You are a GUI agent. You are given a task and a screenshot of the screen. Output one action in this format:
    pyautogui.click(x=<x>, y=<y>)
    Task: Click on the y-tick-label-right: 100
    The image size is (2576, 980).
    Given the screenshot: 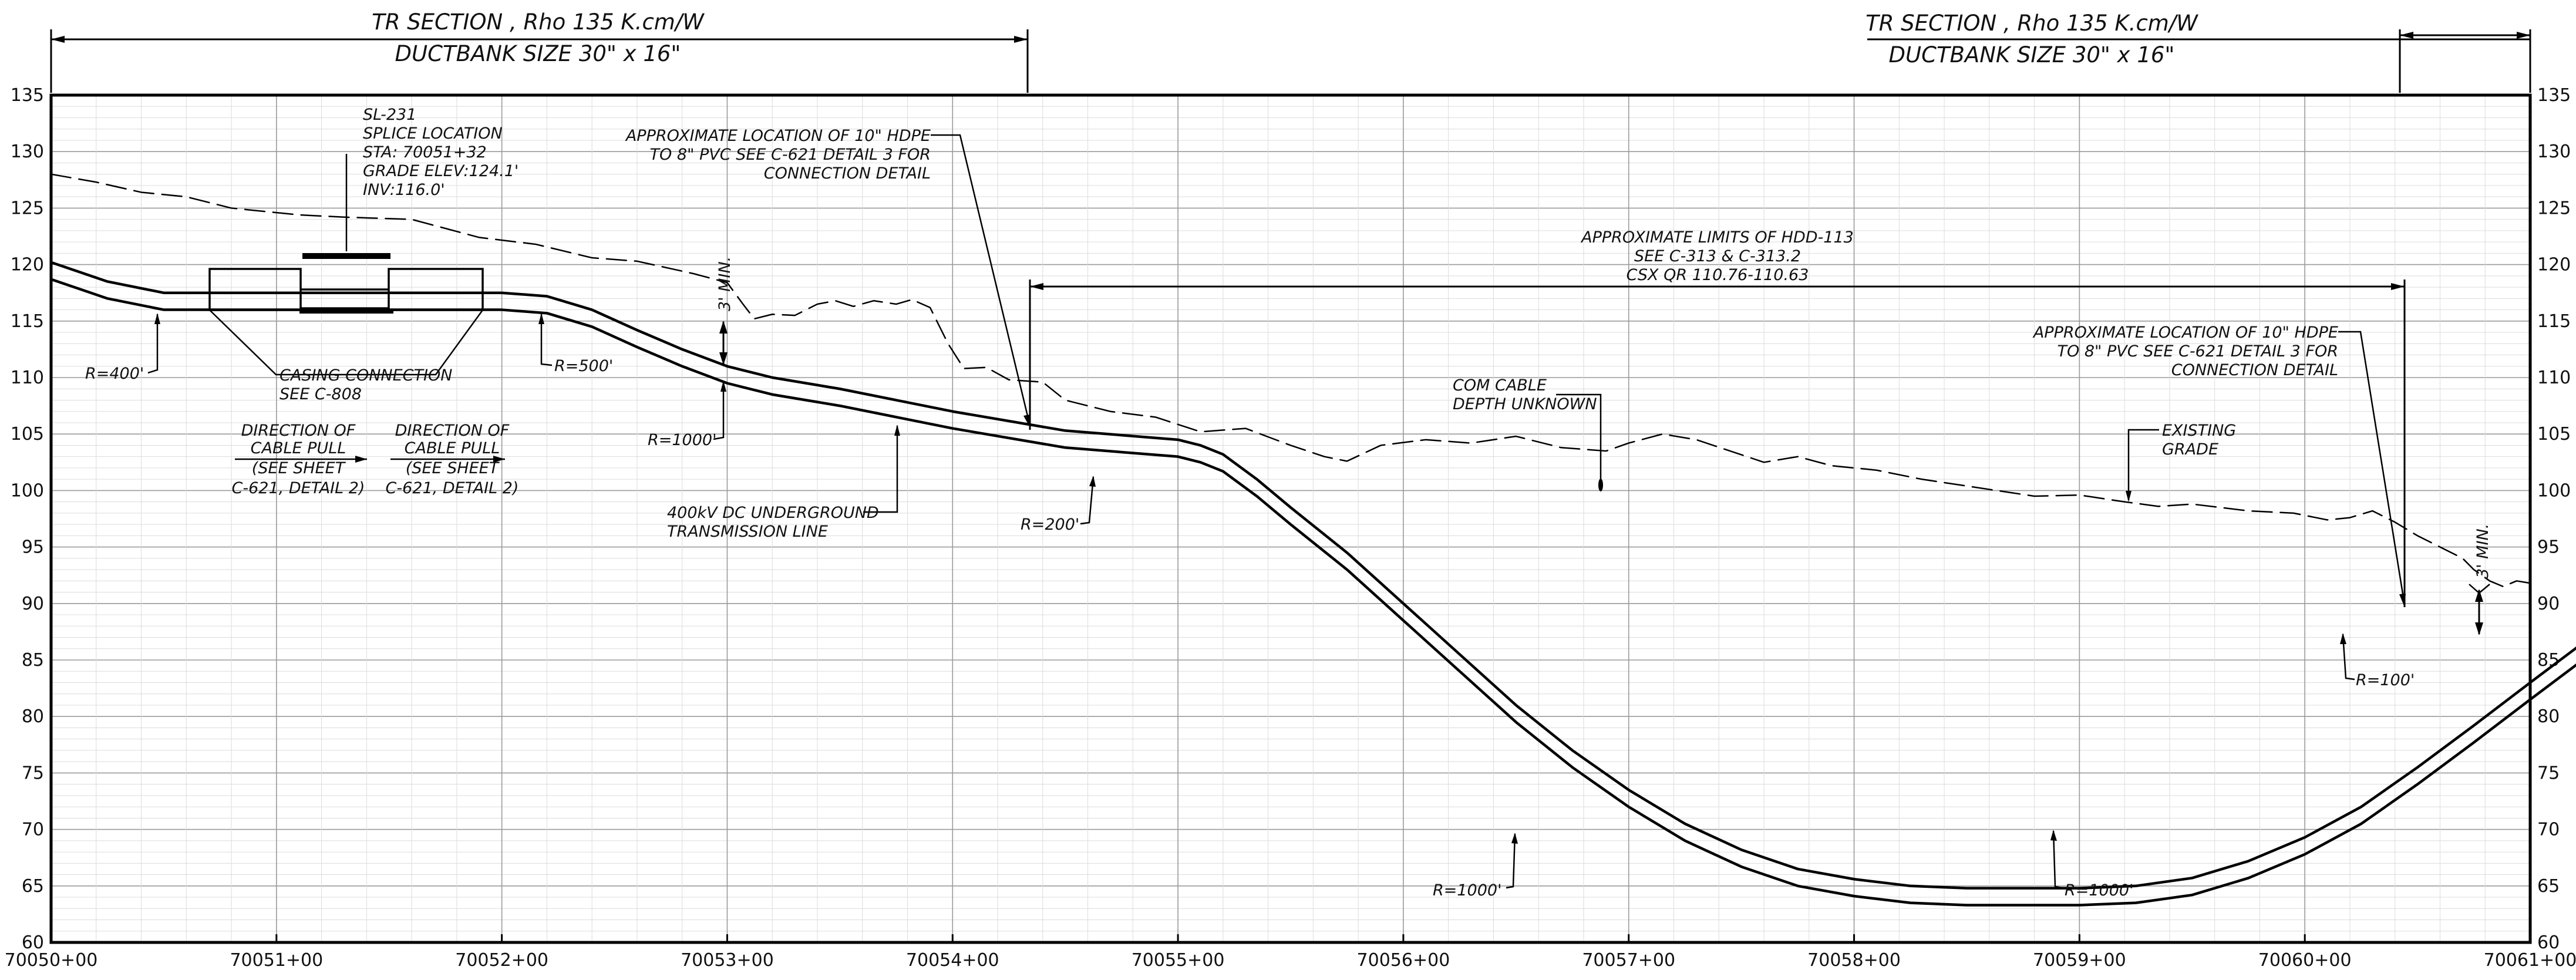 What is the action you would take?
    pyautogui.click(x=2554, y=490)
    